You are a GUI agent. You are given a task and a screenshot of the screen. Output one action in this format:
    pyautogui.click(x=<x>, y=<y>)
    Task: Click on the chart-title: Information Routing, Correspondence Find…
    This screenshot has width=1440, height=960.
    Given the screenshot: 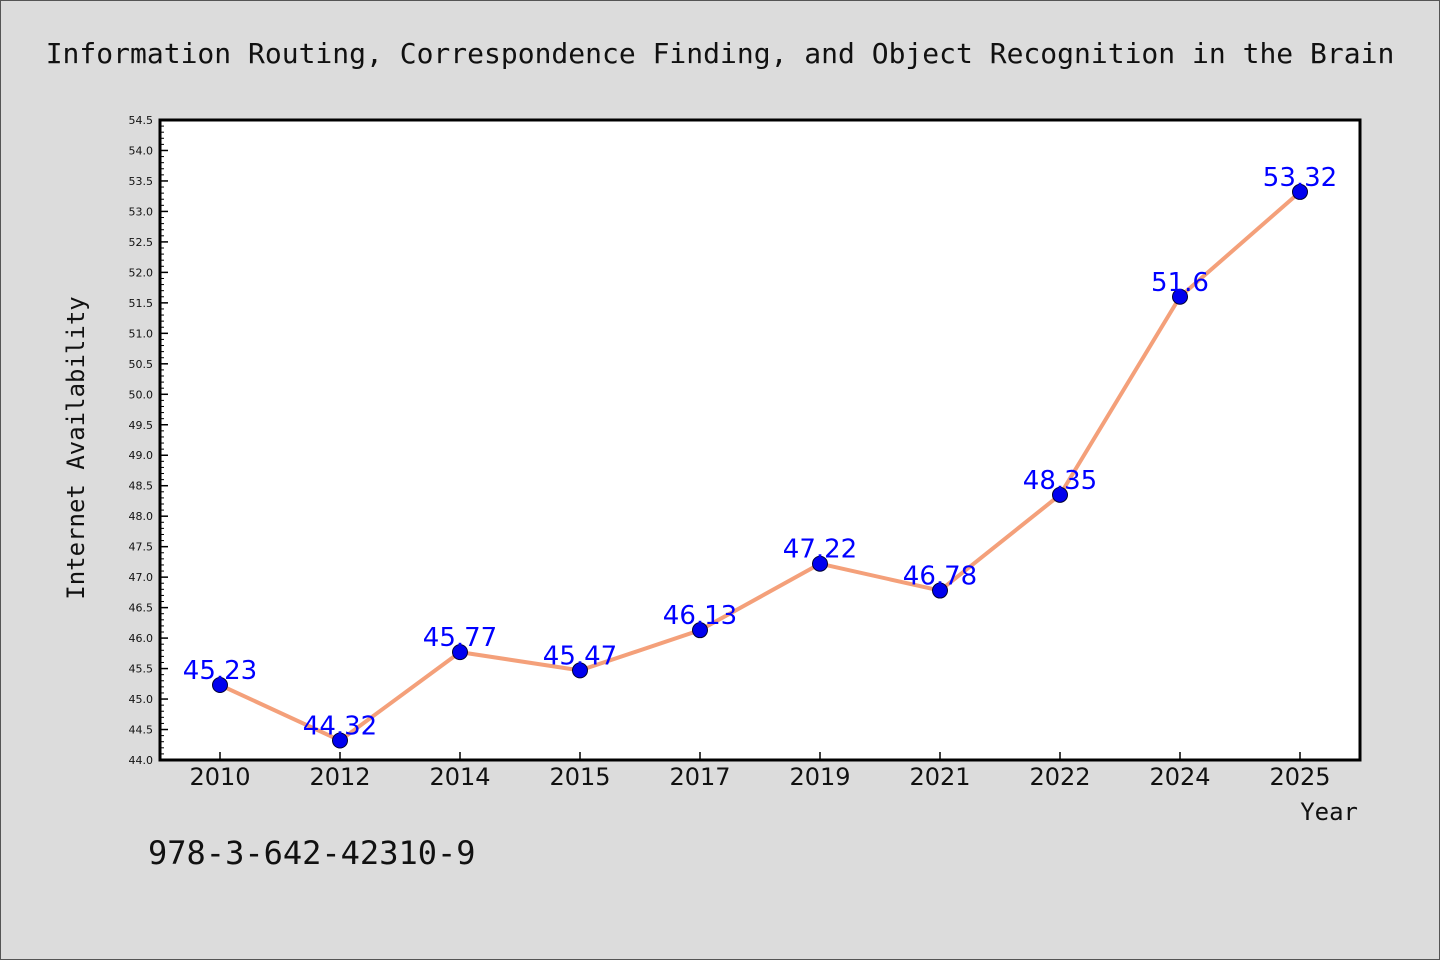 What is the action you would take?
    pyautogui.click(x=720, y=53)
    